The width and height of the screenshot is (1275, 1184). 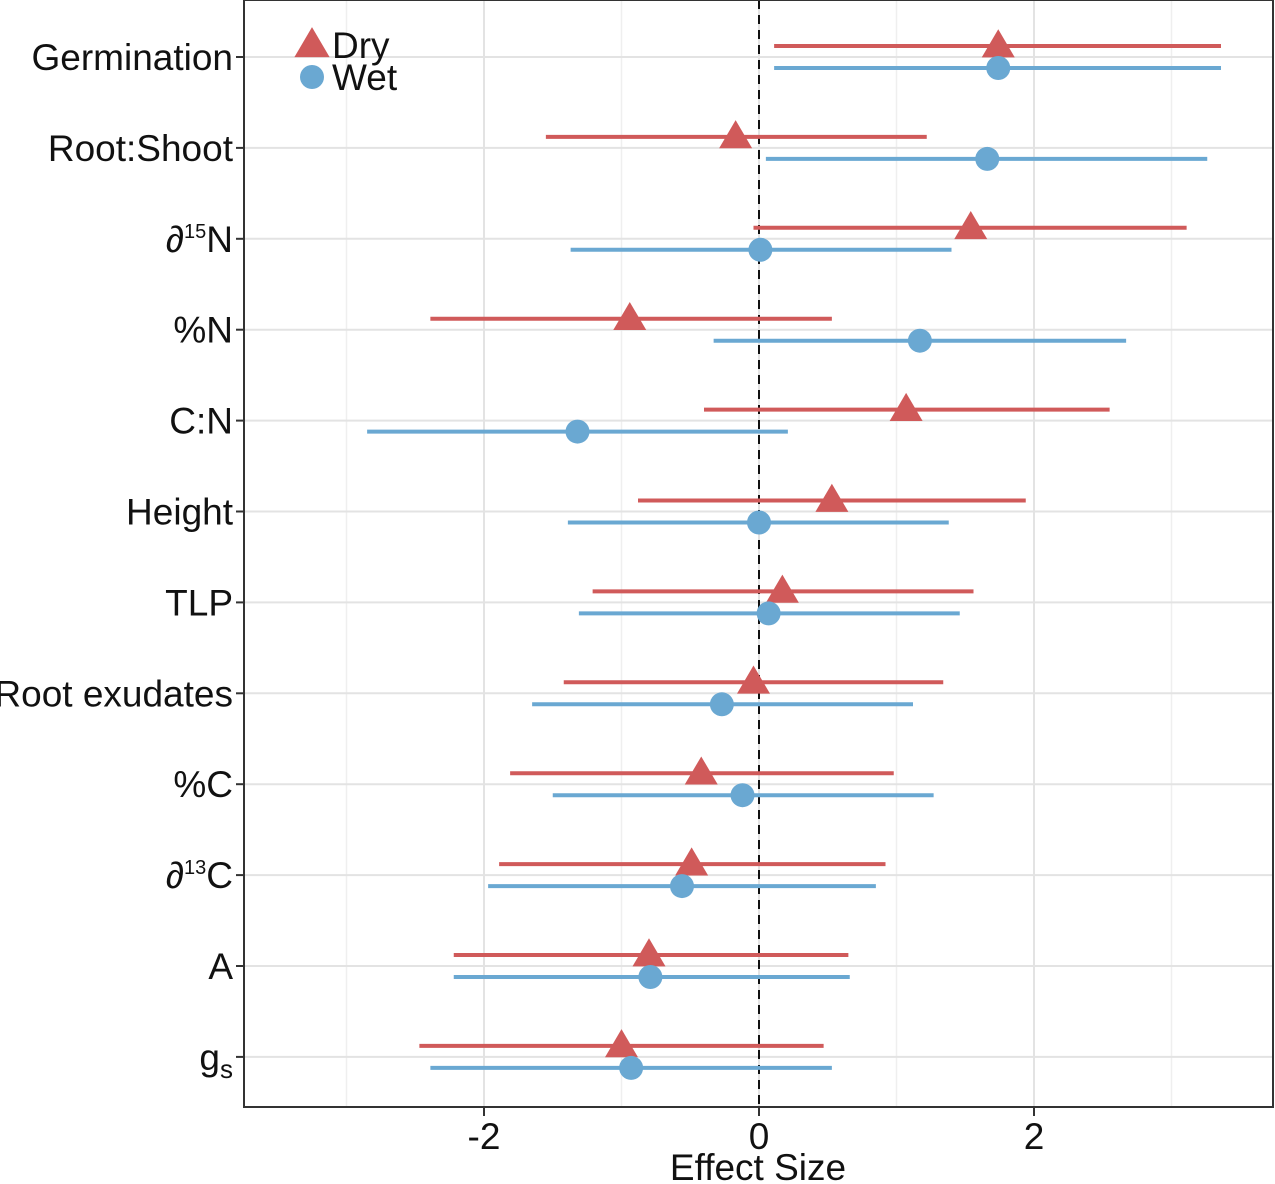 What do you see at coordinates (1034, 1136) in the screenshot?
I see `x-tick-label-2: 2` at bounding box center [1034, 1136].